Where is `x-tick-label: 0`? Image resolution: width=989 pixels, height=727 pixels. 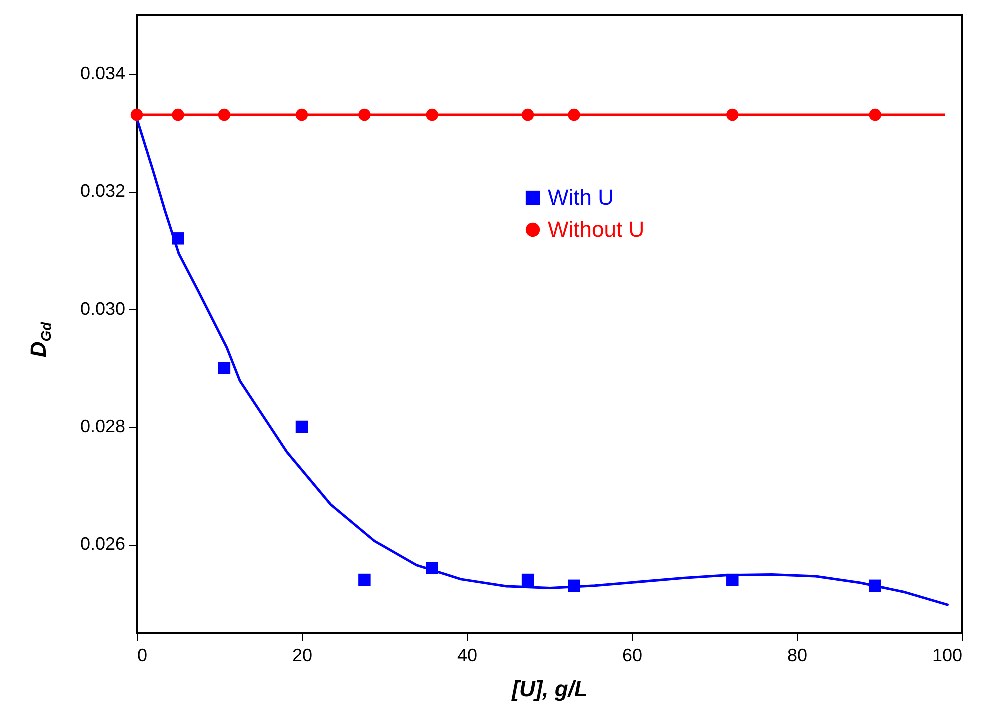
x-tick-label: 0 is located at coordinates (143, 656).